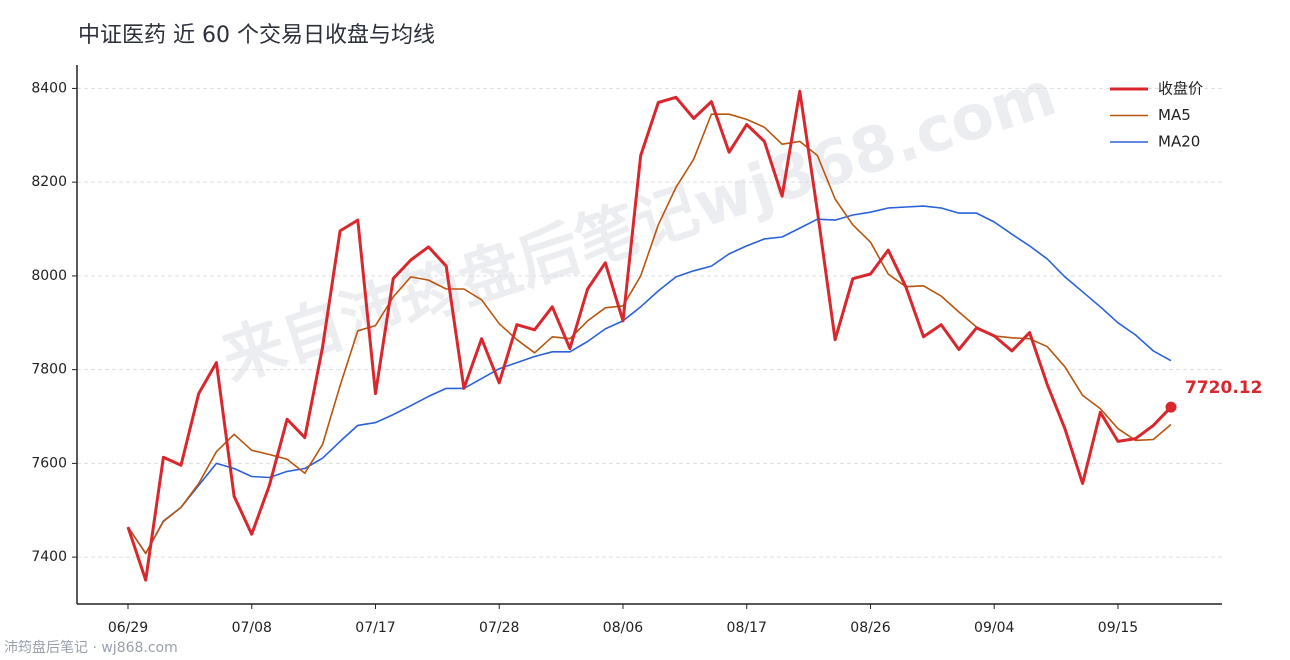  Describe the element at coordinates (49, 463) in the screenshot. I see `y-tick-label: 7600` at that location.